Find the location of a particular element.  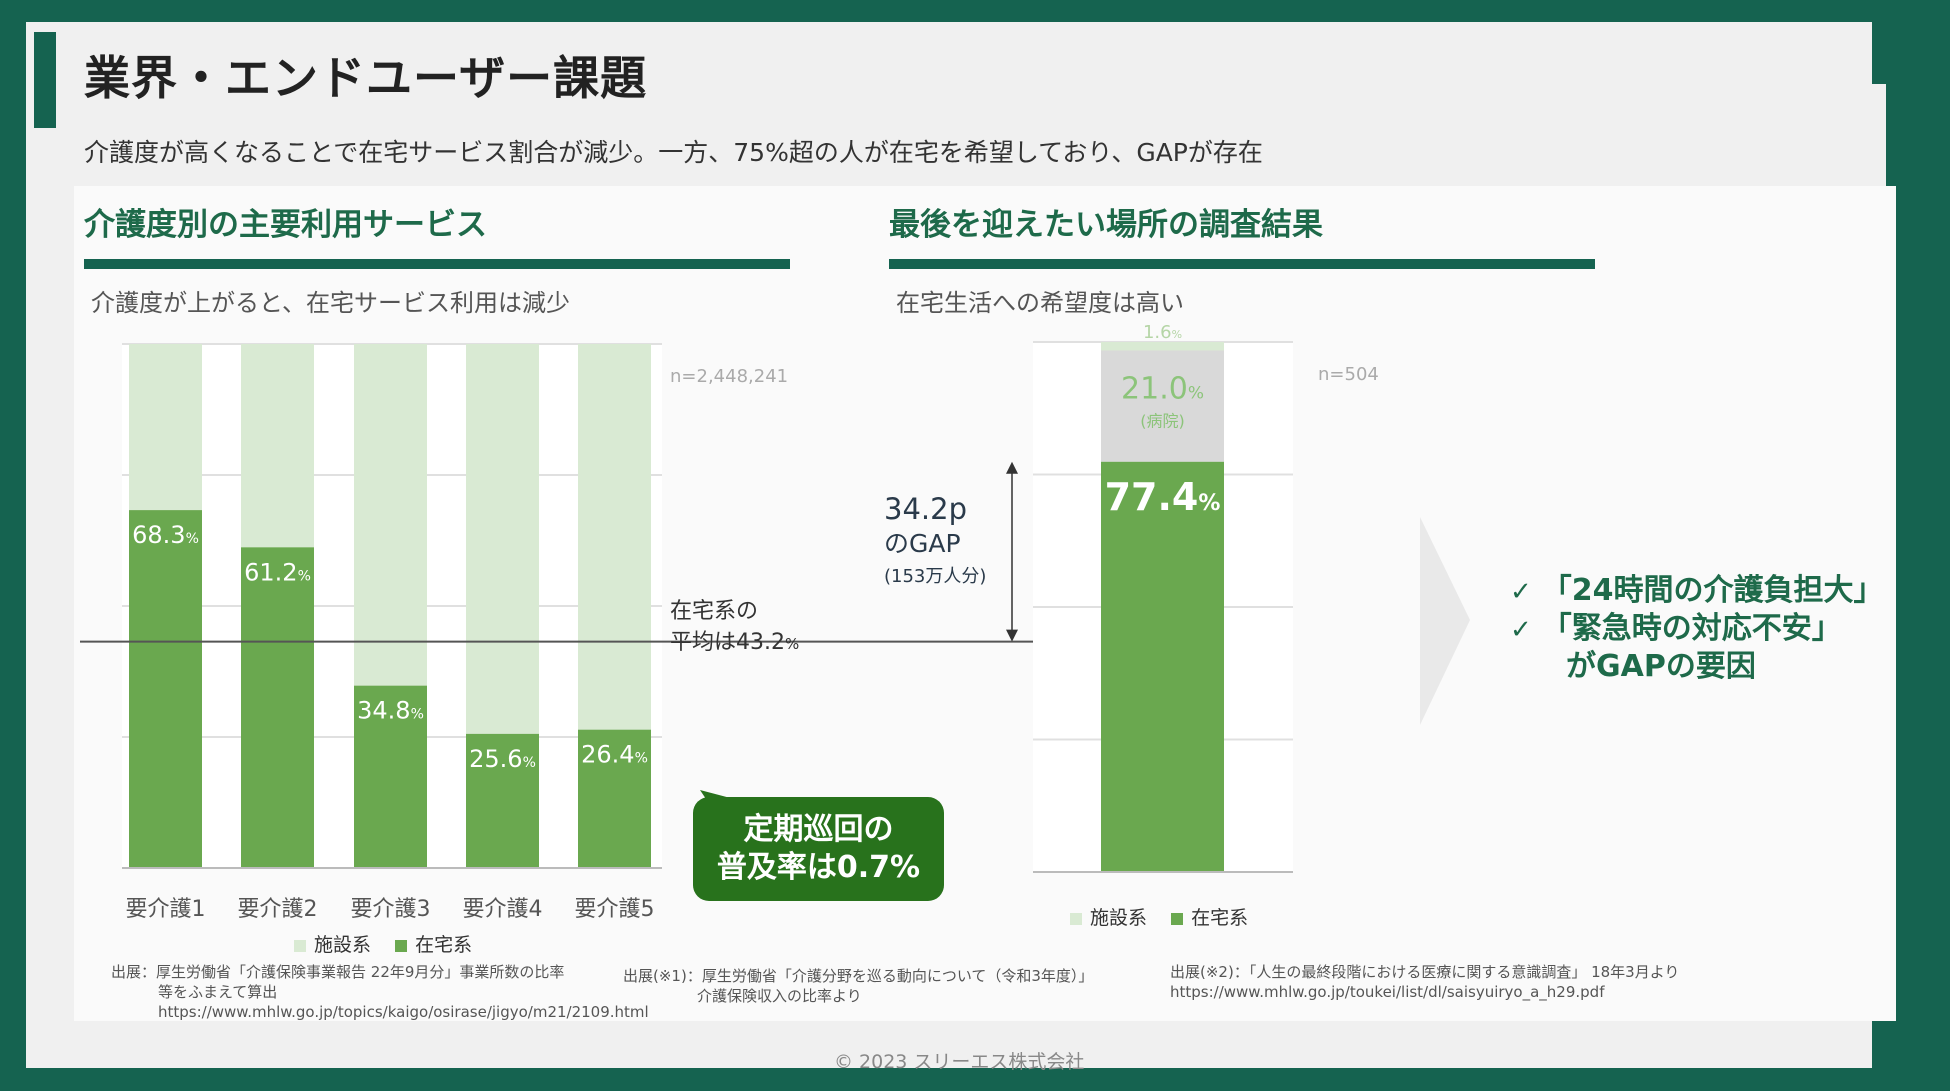

source-2-prefix: 出展(※1)： is located at coordinates (662, 976).